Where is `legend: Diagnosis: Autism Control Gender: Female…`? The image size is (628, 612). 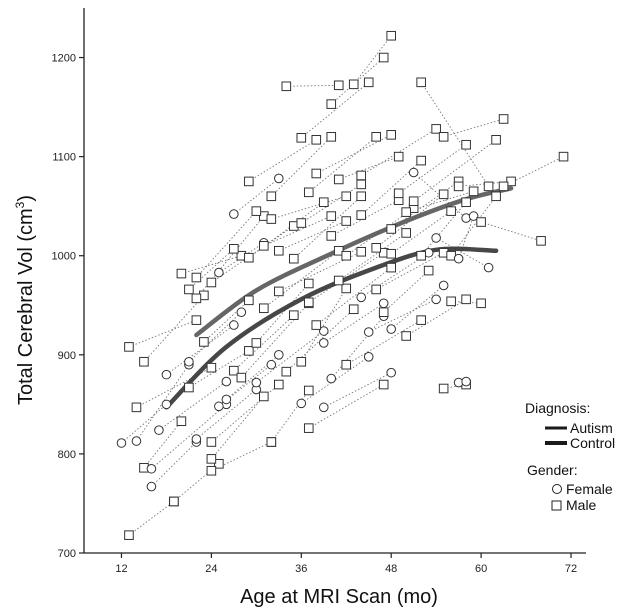
legend: Diagnosis: Autism Control Gender: Female… is located at coordinates (570, 456).